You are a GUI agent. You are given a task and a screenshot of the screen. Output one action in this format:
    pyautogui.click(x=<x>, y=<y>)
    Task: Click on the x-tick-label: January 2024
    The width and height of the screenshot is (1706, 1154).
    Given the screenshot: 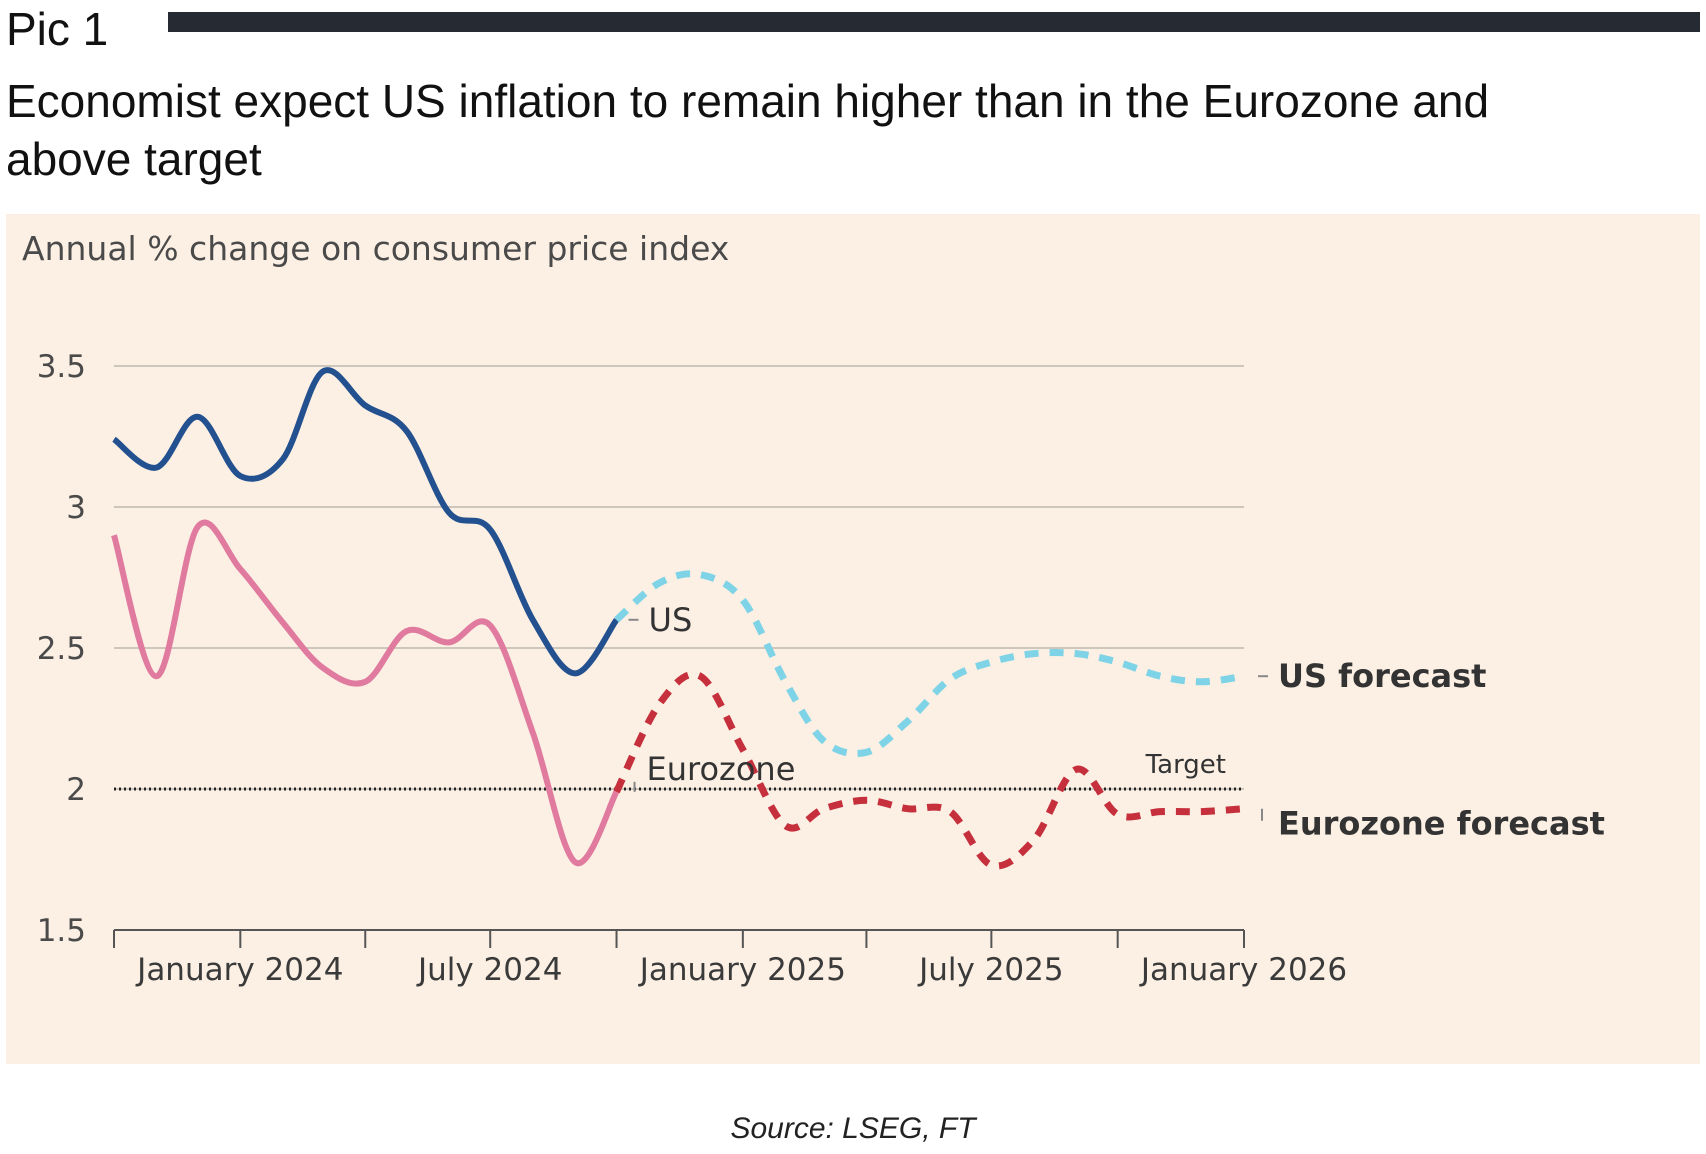 What is the action you would take?
    pyautogui.click(x=239, y=970)
    